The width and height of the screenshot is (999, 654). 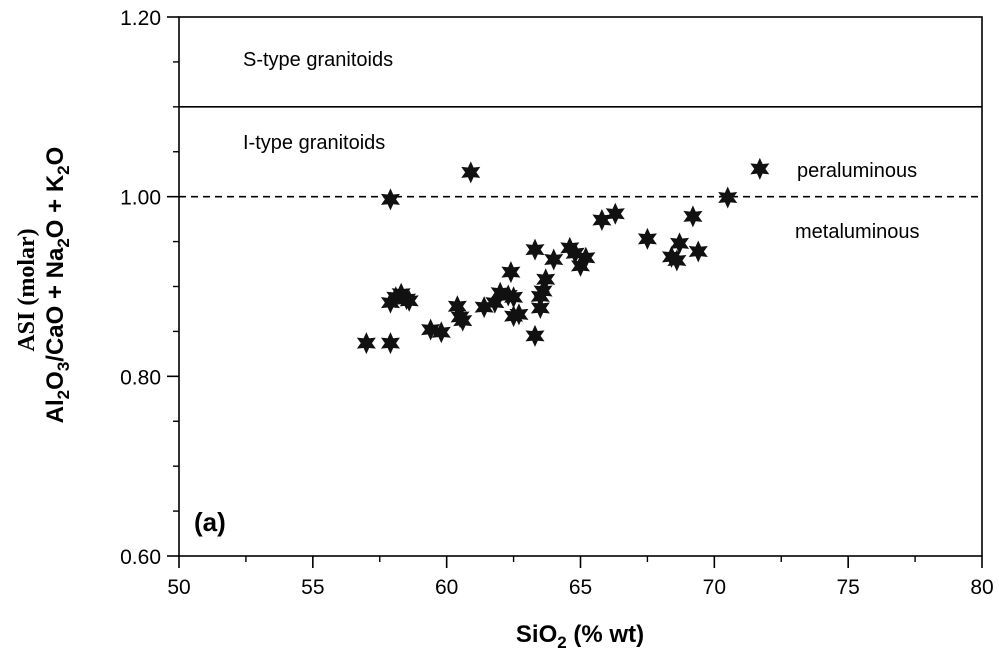 What do you see at coordinates (140, 557) in the screenshot?
I see `y-tick-label: 0.60` at bounding box center [140, 557].